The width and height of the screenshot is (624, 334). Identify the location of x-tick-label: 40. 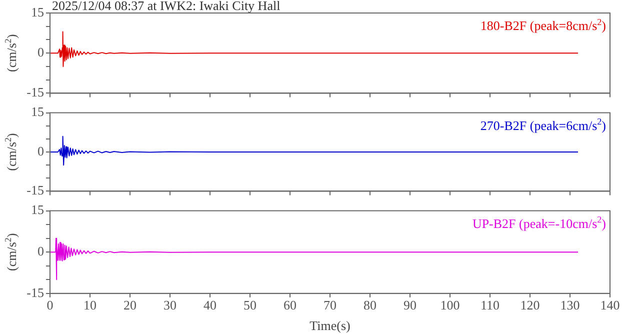
(210, 305).